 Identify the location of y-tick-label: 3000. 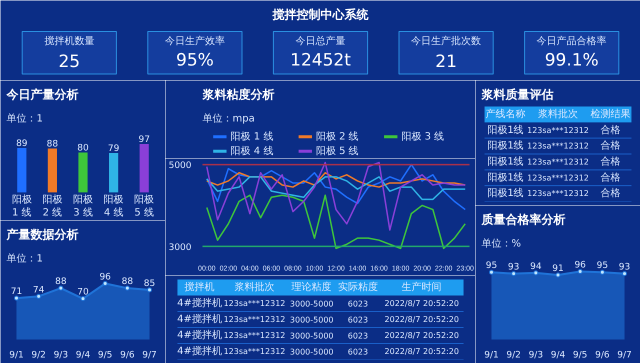
(180, 247).